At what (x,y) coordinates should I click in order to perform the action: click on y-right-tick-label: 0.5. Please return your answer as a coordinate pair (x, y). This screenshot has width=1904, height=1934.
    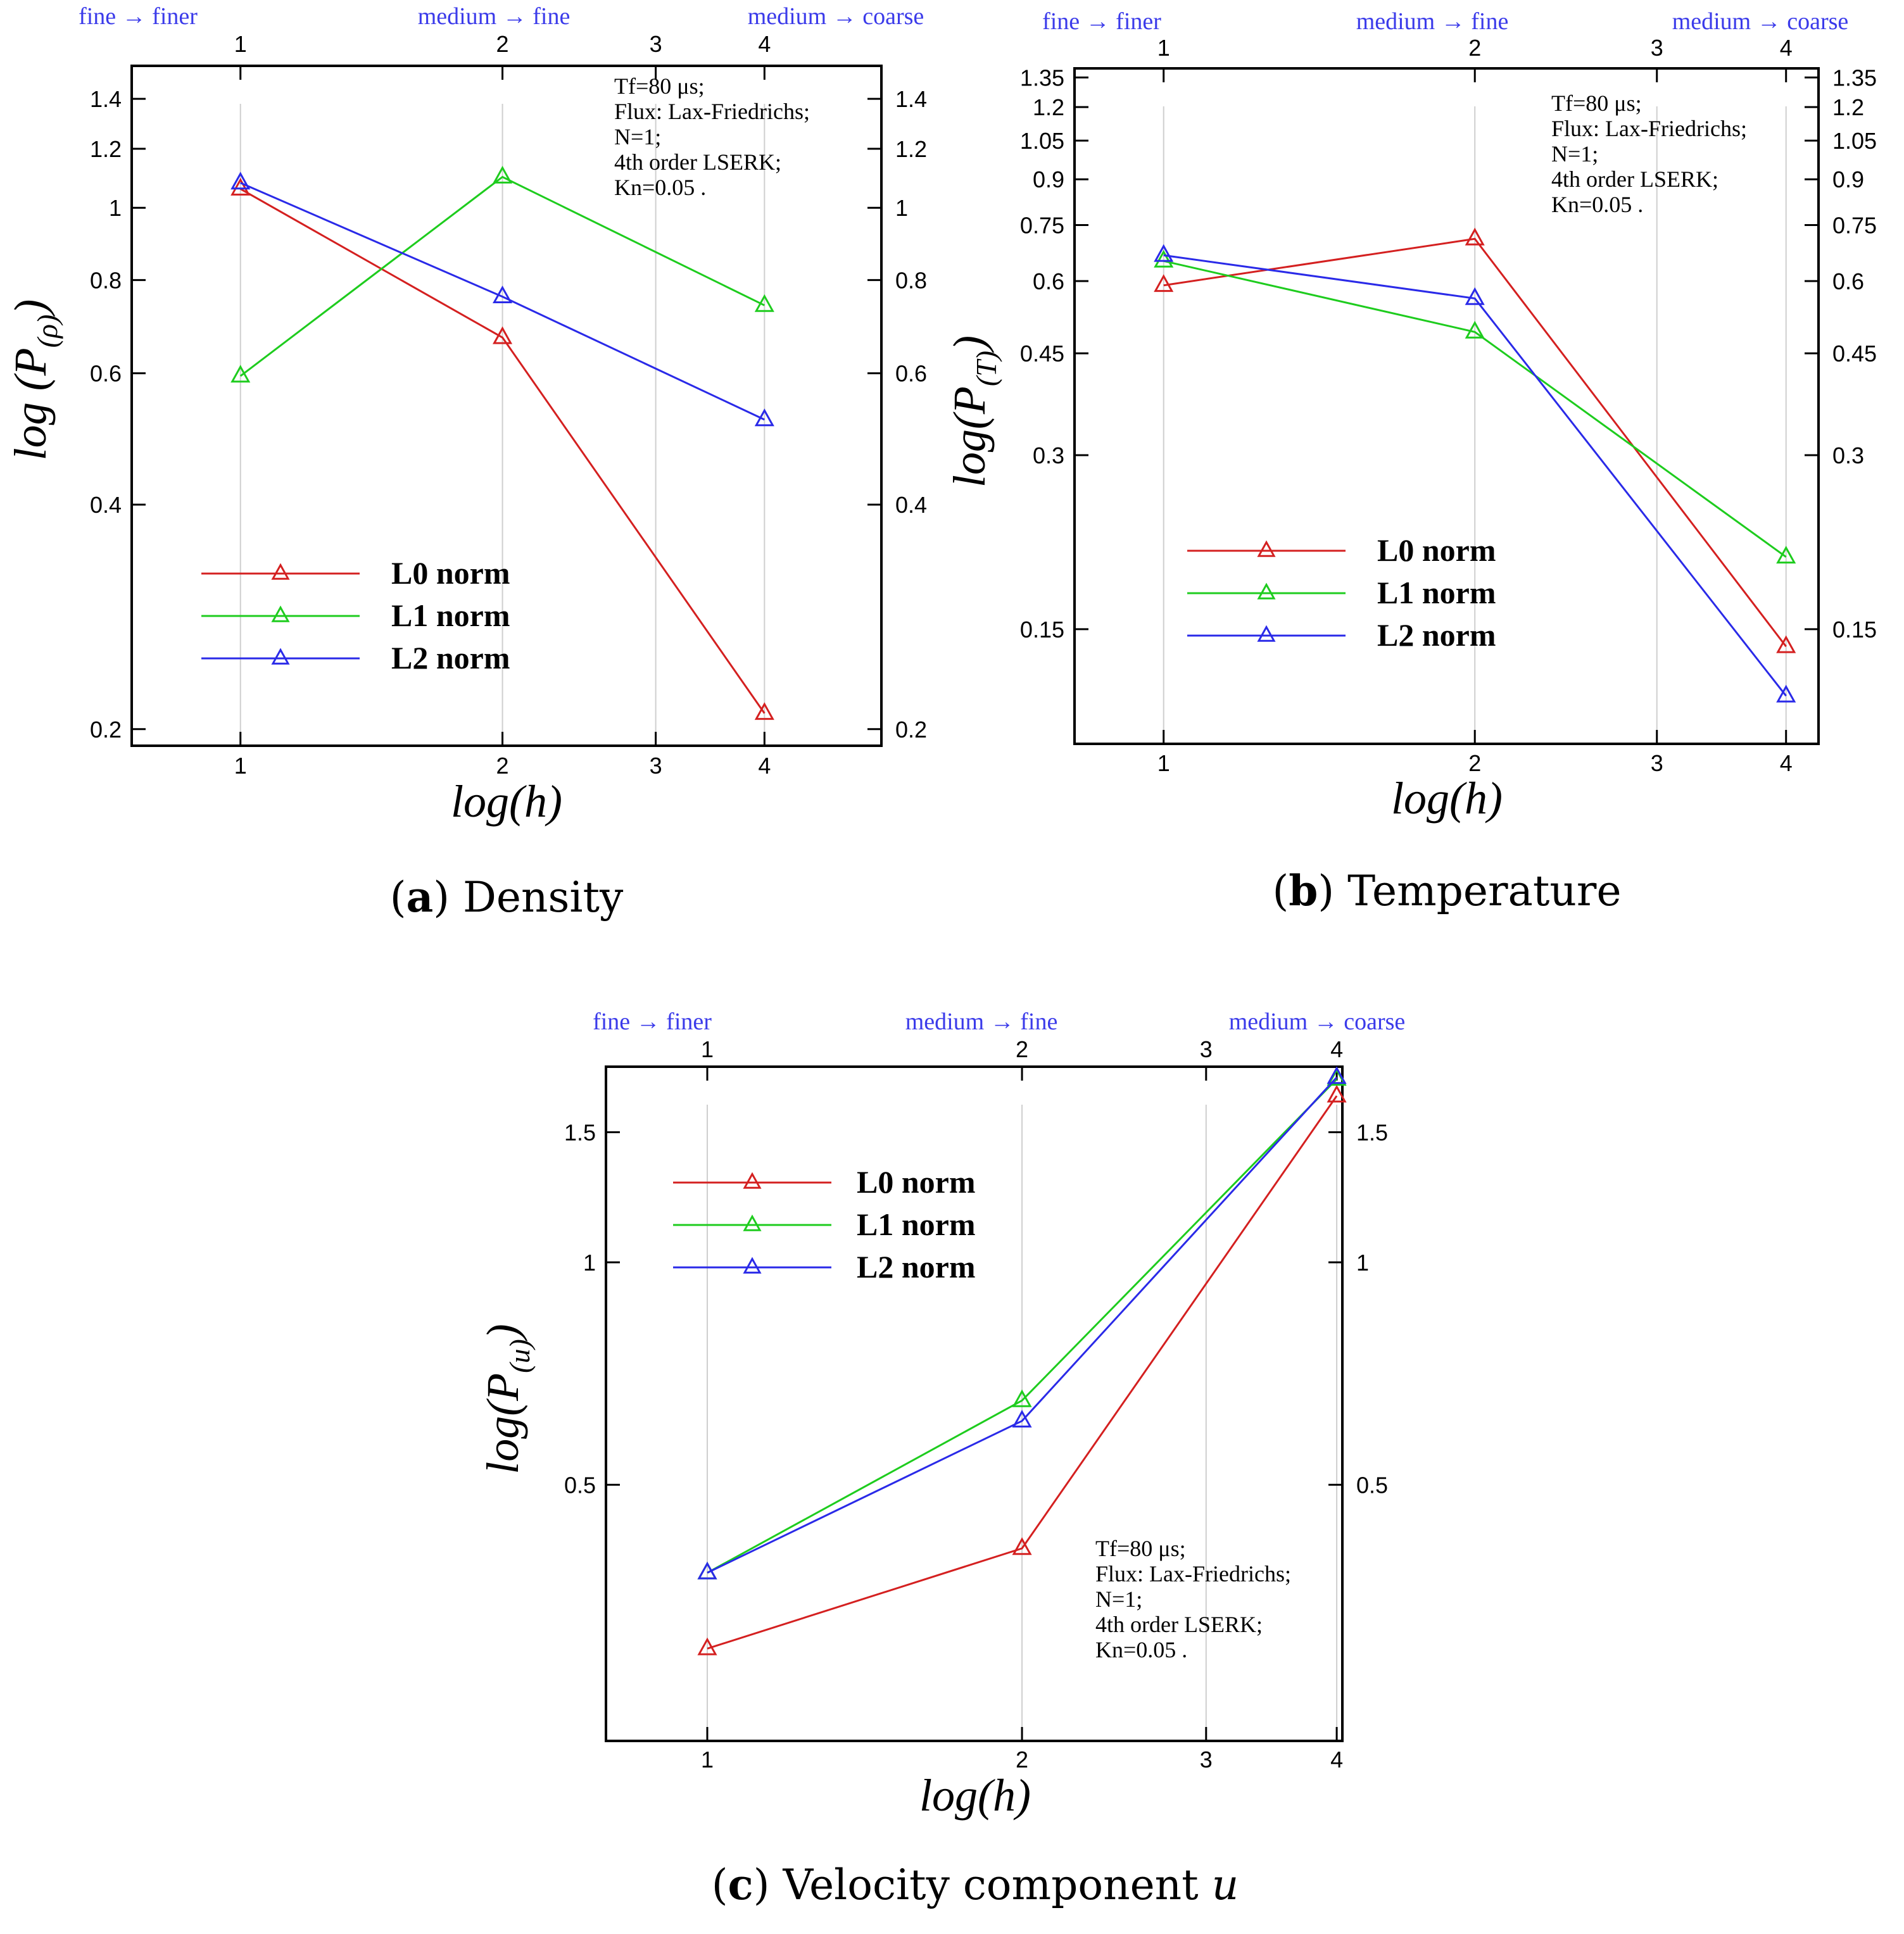
    Looking at the image, I should click on (1372, 1485).